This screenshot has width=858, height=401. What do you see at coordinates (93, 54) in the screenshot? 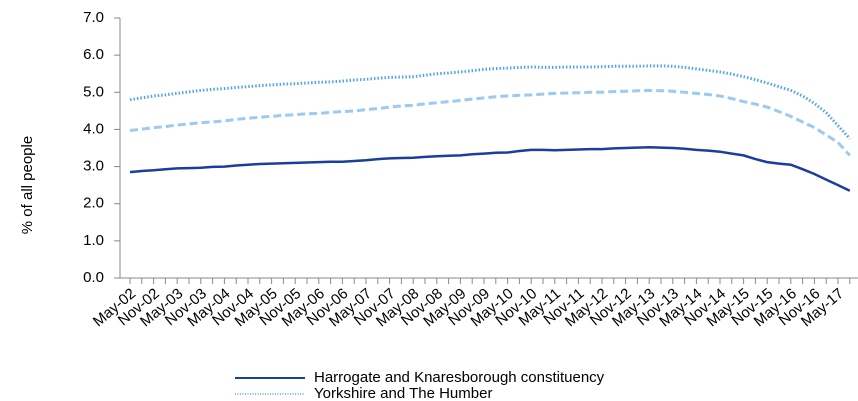
I see `y-tick-label: 6.0` at bounding box center [93, 54].